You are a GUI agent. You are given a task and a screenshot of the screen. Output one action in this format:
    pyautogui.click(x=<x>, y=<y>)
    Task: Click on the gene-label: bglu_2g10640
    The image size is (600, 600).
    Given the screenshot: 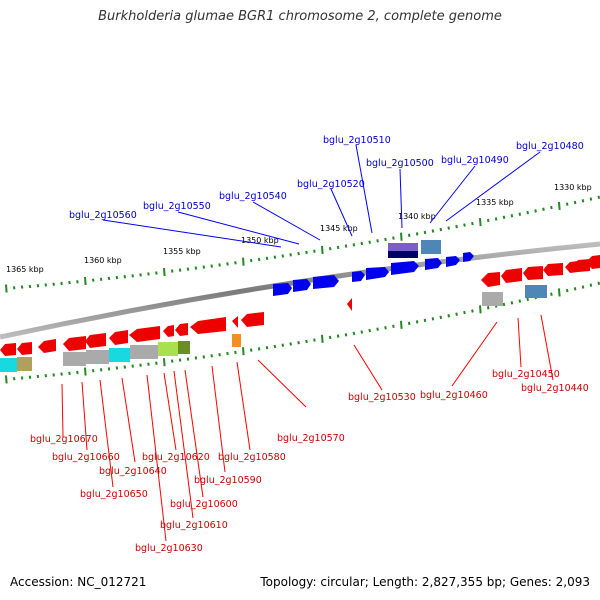 What is the action you would take?
    pyautogui.click(x=133, y=471)
    